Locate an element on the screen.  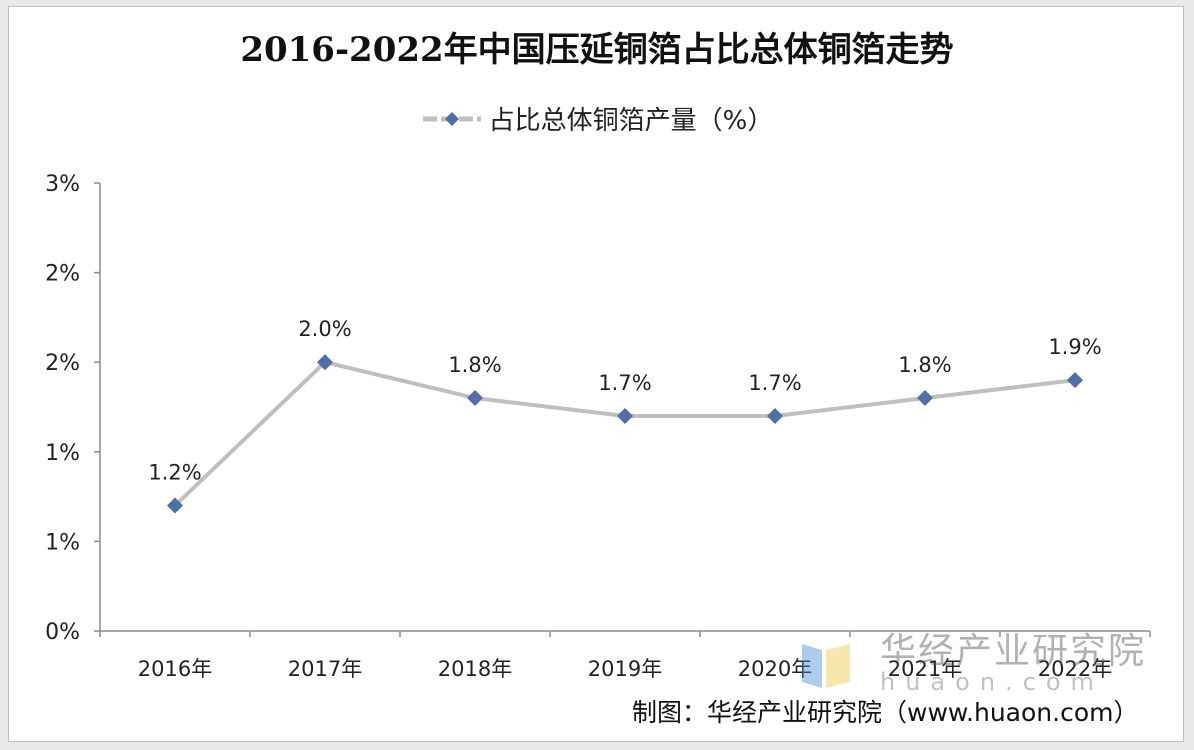
data-label: 1.2% is located at coordinates (174, 473).